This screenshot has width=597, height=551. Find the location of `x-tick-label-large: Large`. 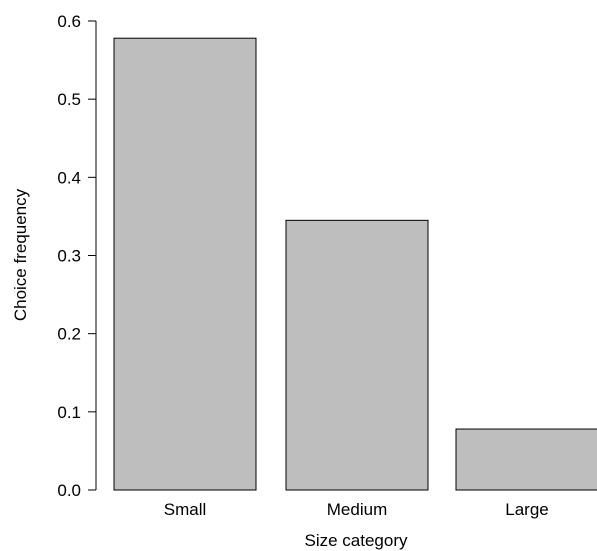

x-tick-label-large: Large is located at coordinates (526, 509).